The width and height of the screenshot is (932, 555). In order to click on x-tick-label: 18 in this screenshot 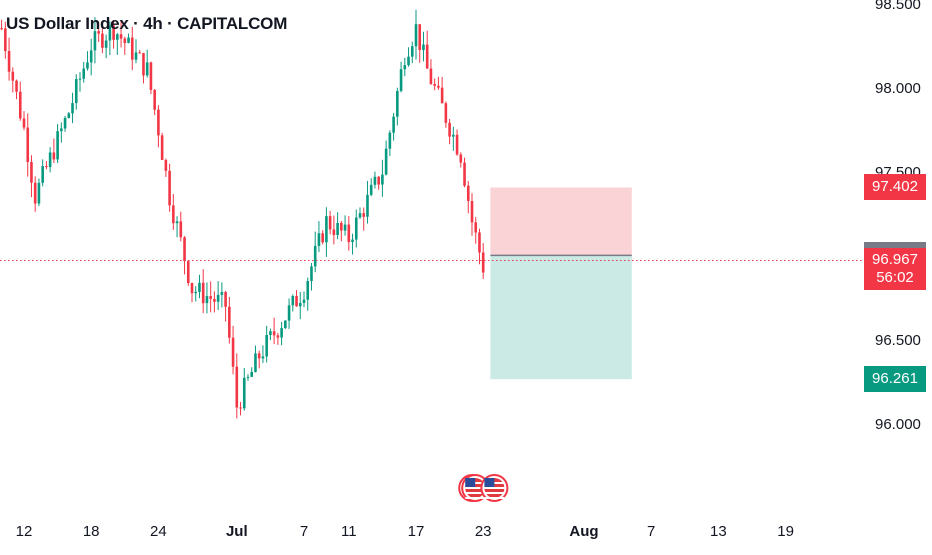, I will do `click(91, 531)`.